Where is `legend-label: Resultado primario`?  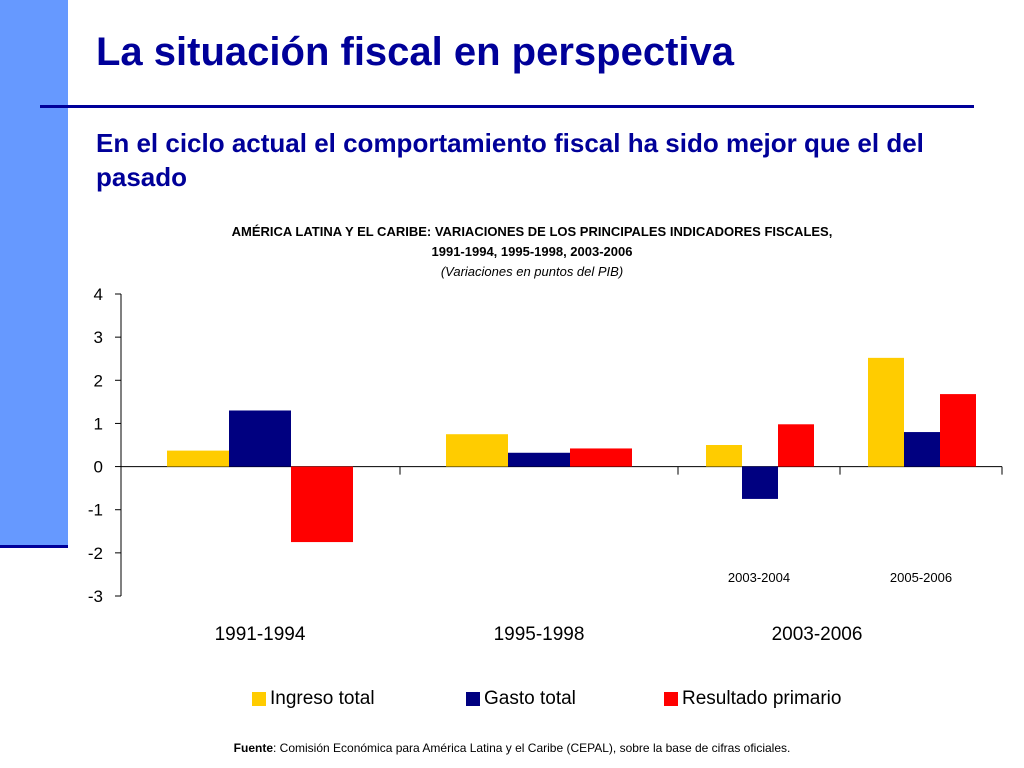 legend-label: Resultado primario is located at coordinates (762, 698).